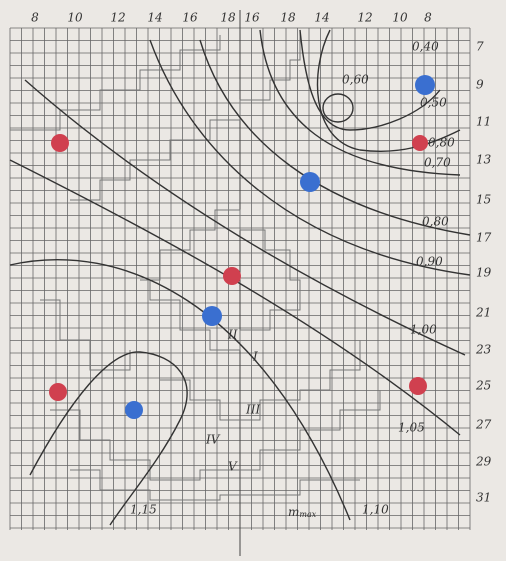 The image size is (506, 561). What do you see at coordinates (213, 440) in the screenshot?
I see `zone-label: IV` at bounding box center [213, 440].